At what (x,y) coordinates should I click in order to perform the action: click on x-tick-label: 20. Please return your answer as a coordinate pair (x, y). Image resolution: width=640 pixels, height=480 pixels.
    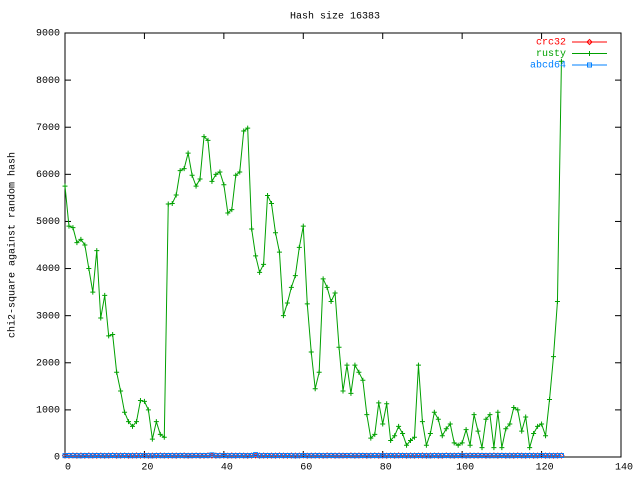
    Looking at the image, I should click on (147, 468).